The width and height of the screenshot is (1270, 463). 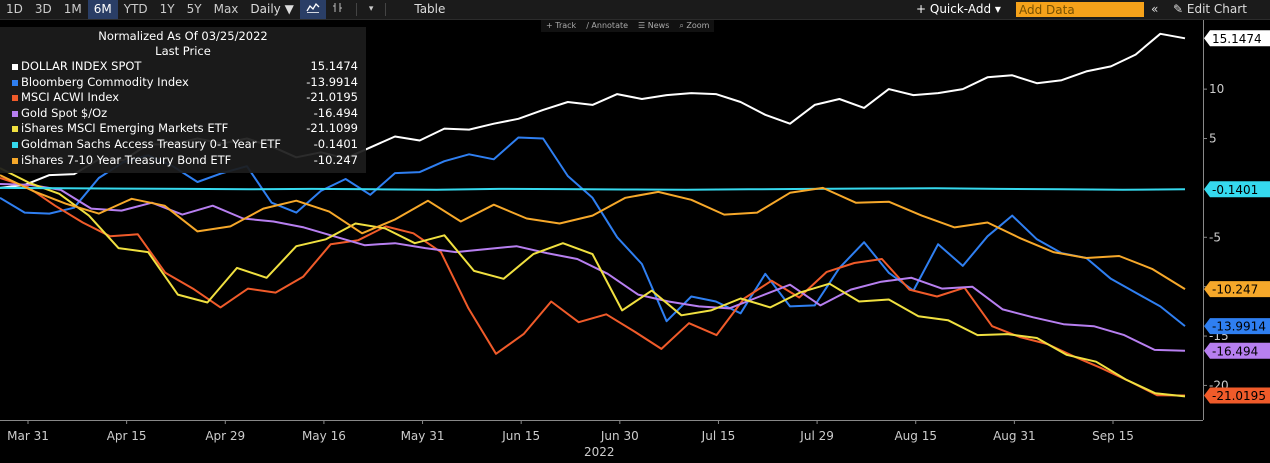 I want to click on add-data-input, so click(x=1080, y=9).